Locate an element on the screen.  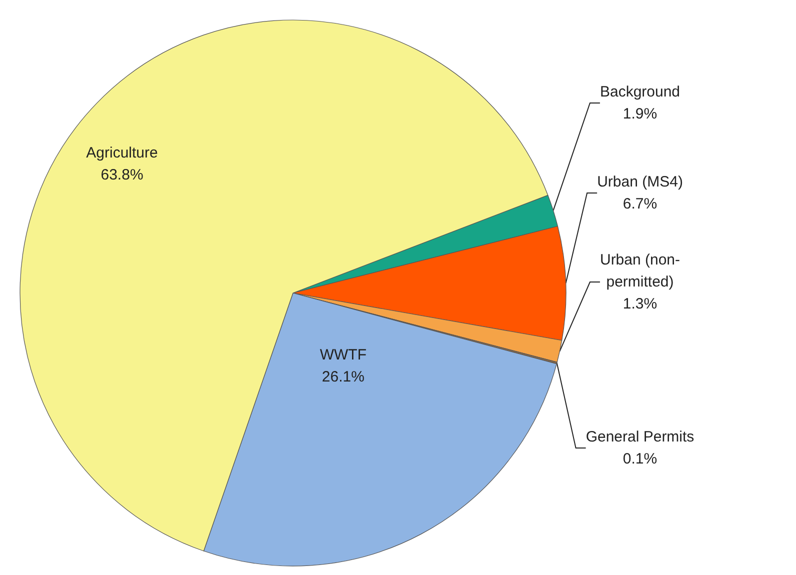
slice-label: Agriculture is located at coordinates (122, 153).